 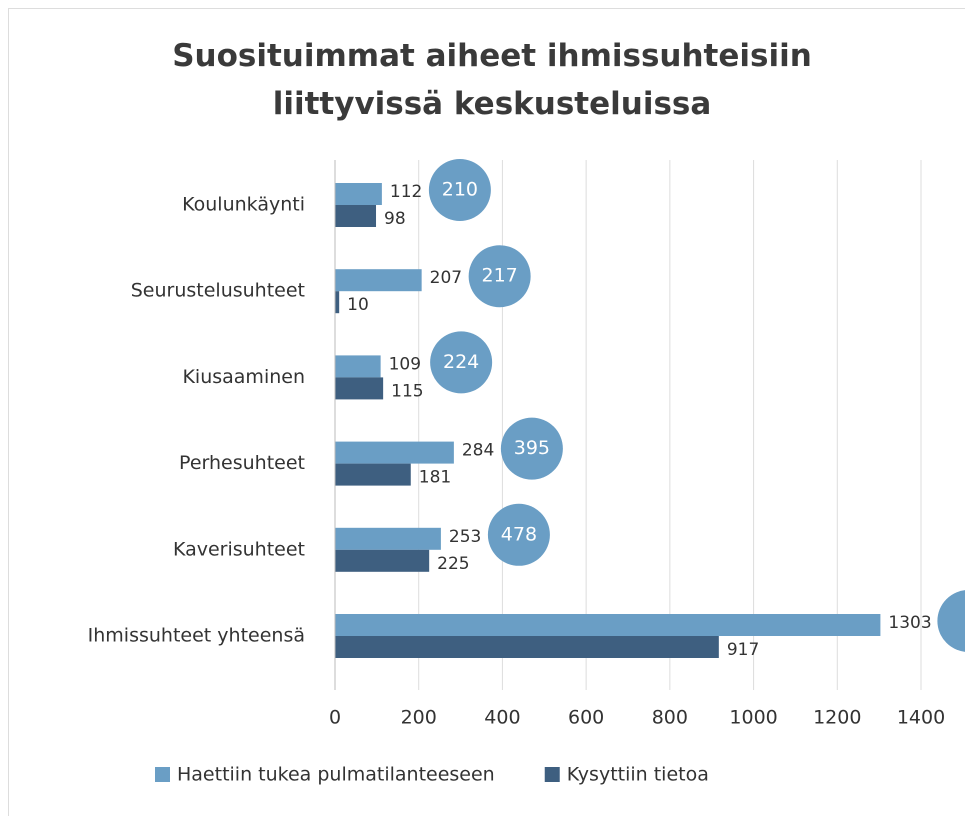 What do you see at coordinates (586, 718) in the screenshot?
I see `x-tick-label: 600` at bounding box center [586, 718].